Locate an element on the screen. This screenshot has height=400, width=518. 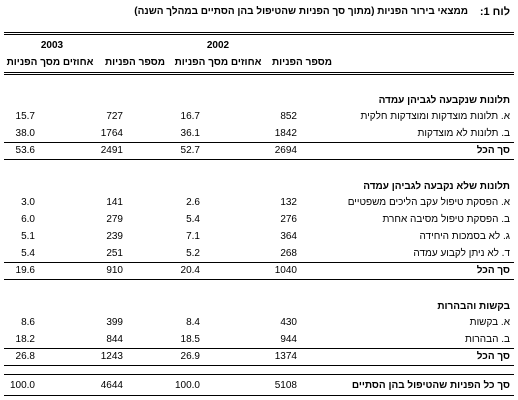
row-label: ב. הבהרות is located at coordinates (487, 339).